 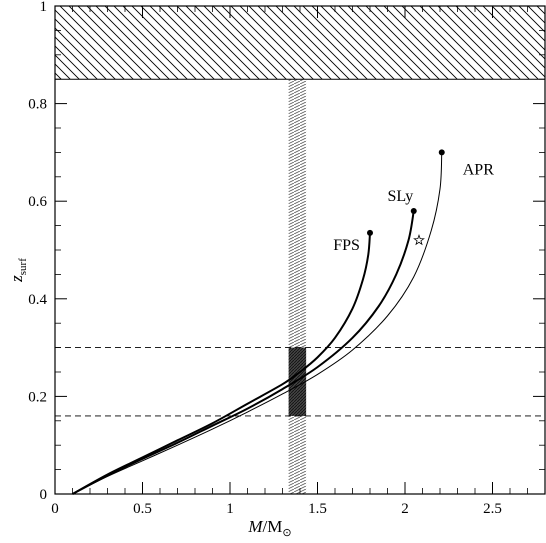 I want to click on curve-label-apr: APR, so click(x=478, y=169).